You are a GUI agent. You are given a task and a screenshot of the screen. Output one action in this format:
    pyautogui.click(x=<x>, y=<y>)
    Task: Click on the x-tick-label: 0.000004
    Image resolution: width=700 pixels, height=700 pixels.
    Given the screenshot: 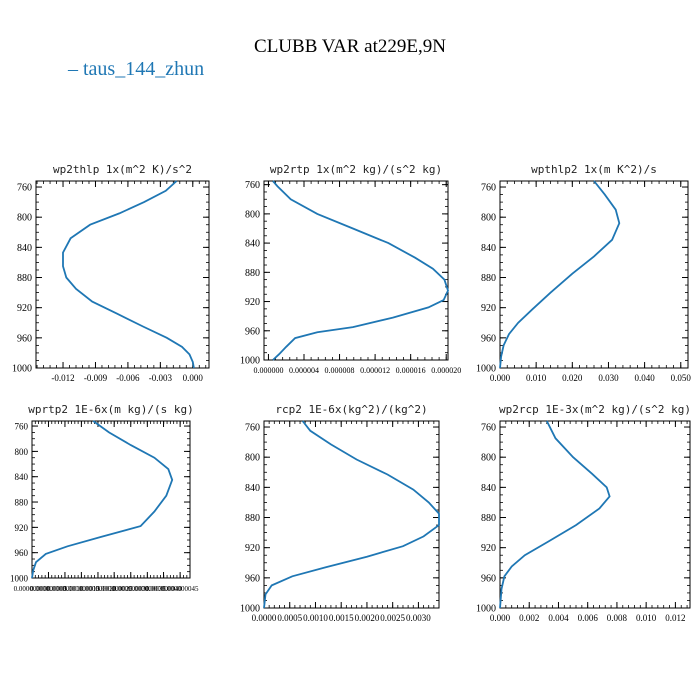 What is the action you would take?
    pyautogui.click(x=304, y=370)
    